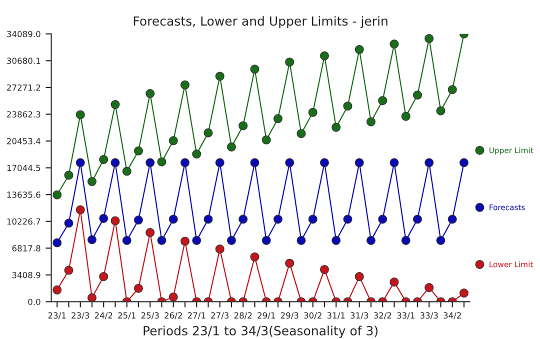 This screenshot has width=540, height=339. What do you see at coordinates (23, 114) in the screenshot?
I see `y-tick-label: 23862.3` at bounding box center [23, 114].